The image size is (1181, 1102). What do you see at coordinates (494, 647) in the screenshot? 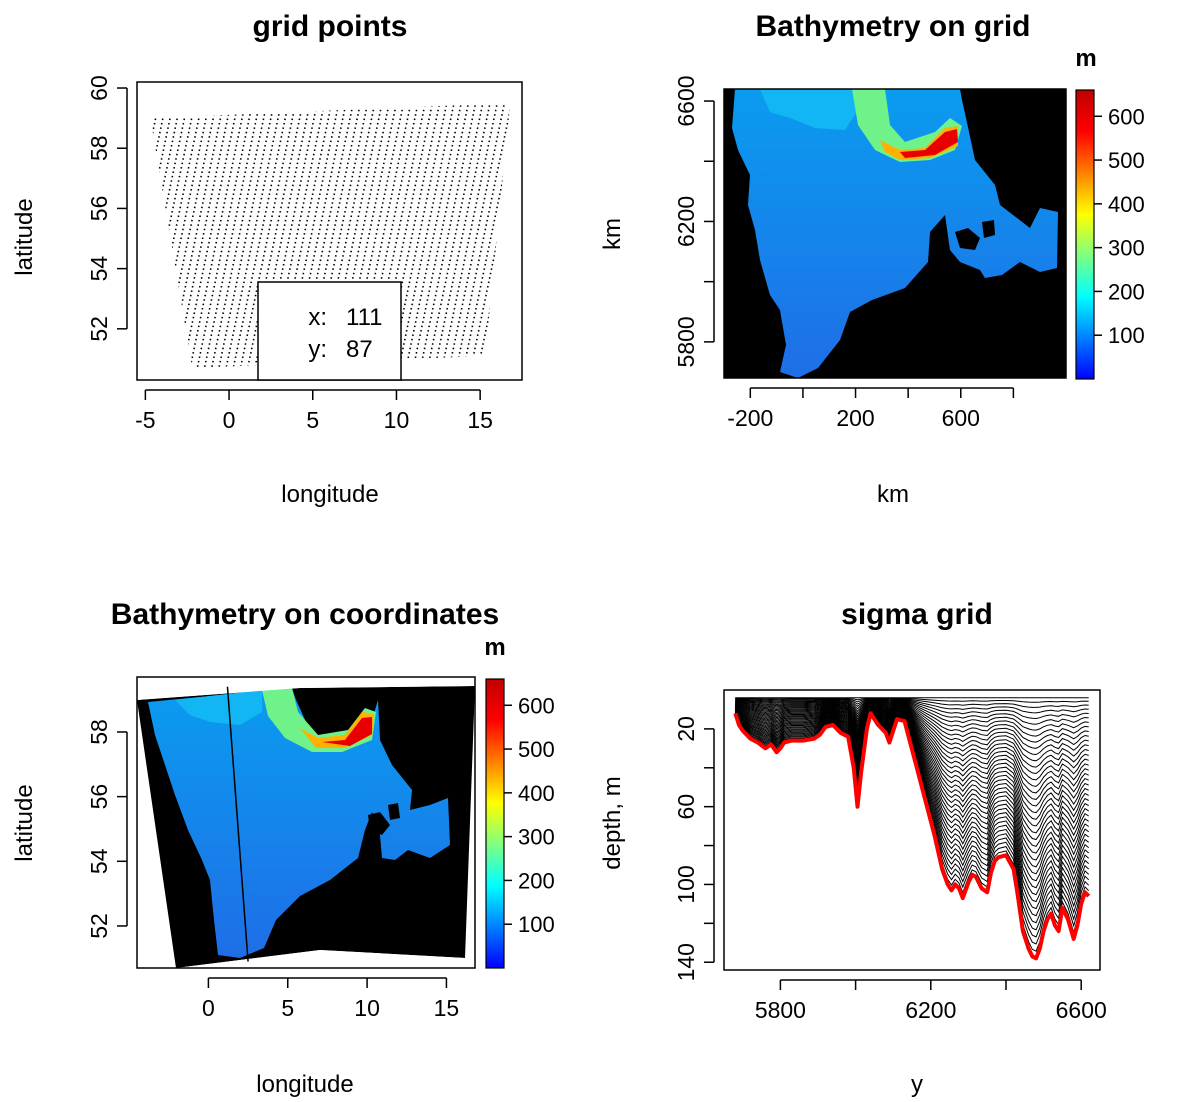
I see `bathymetry-coords-colorbar-unit: m` at bounding box center [494, 647].